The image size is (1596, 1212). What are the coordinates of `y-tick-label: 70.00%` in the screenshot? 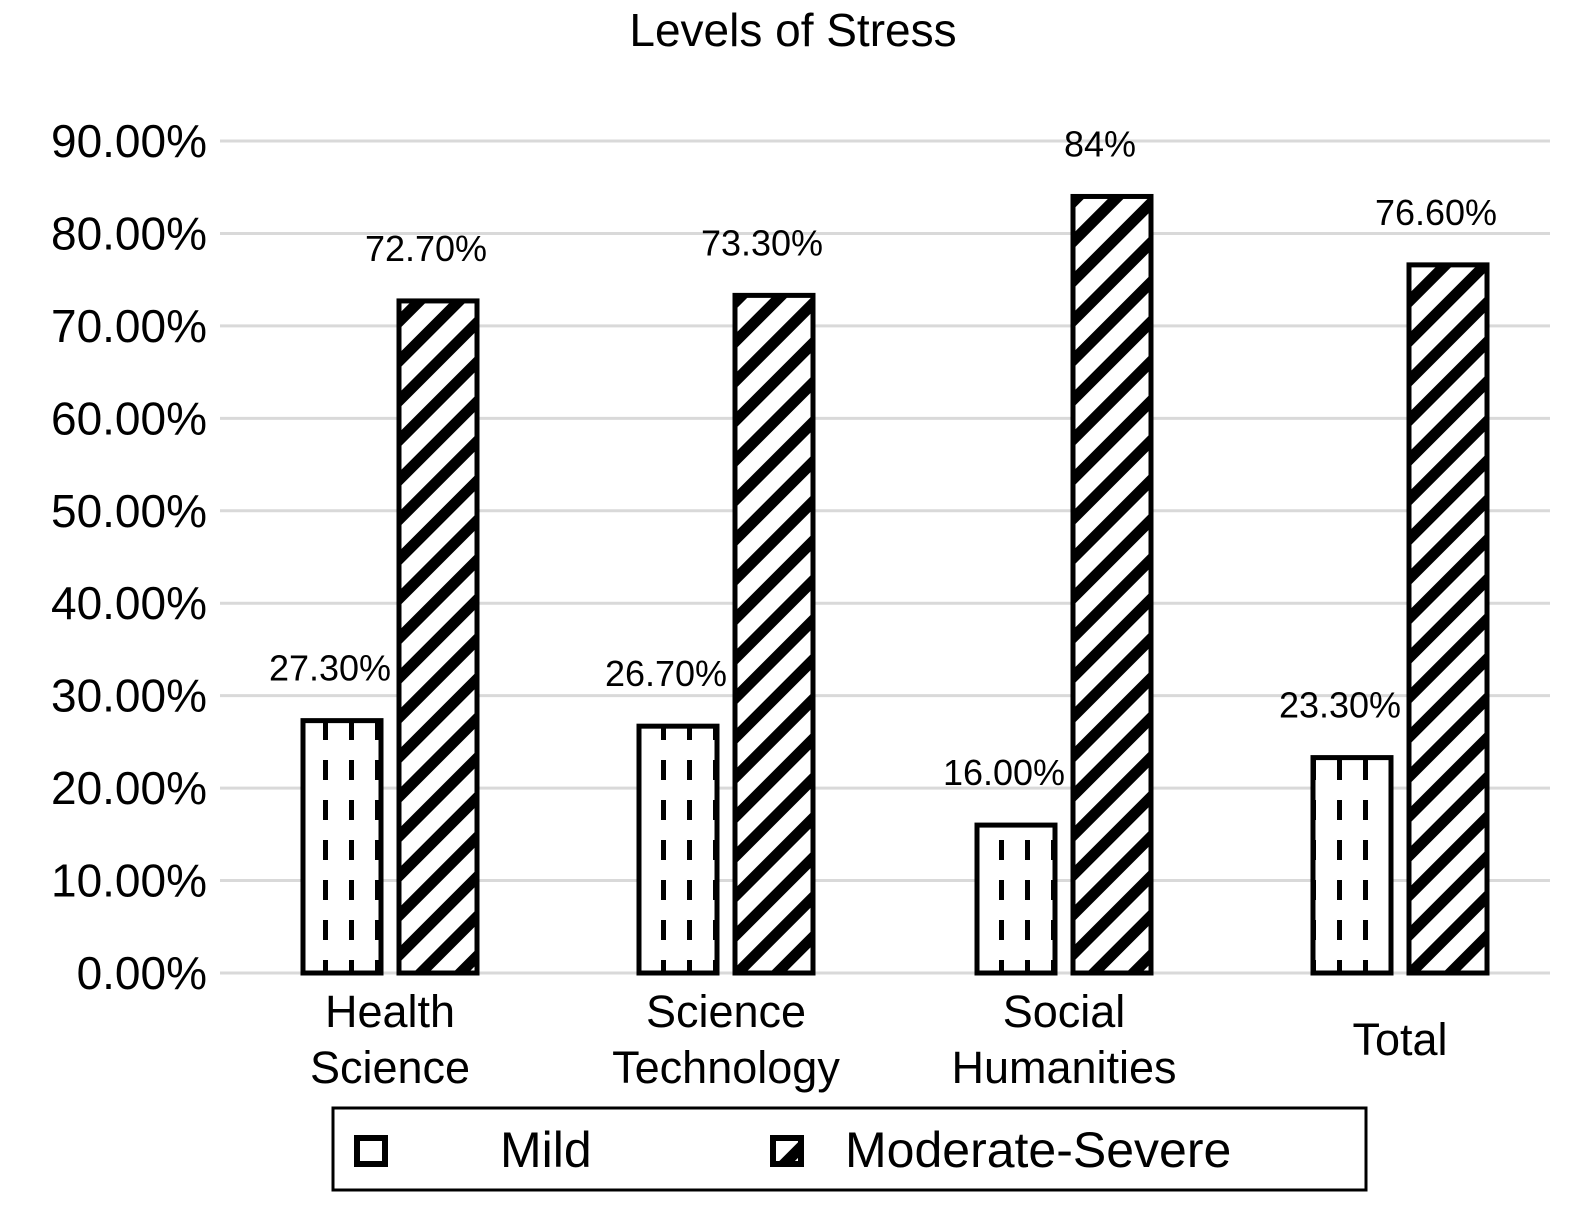 It's located at (129, 326).